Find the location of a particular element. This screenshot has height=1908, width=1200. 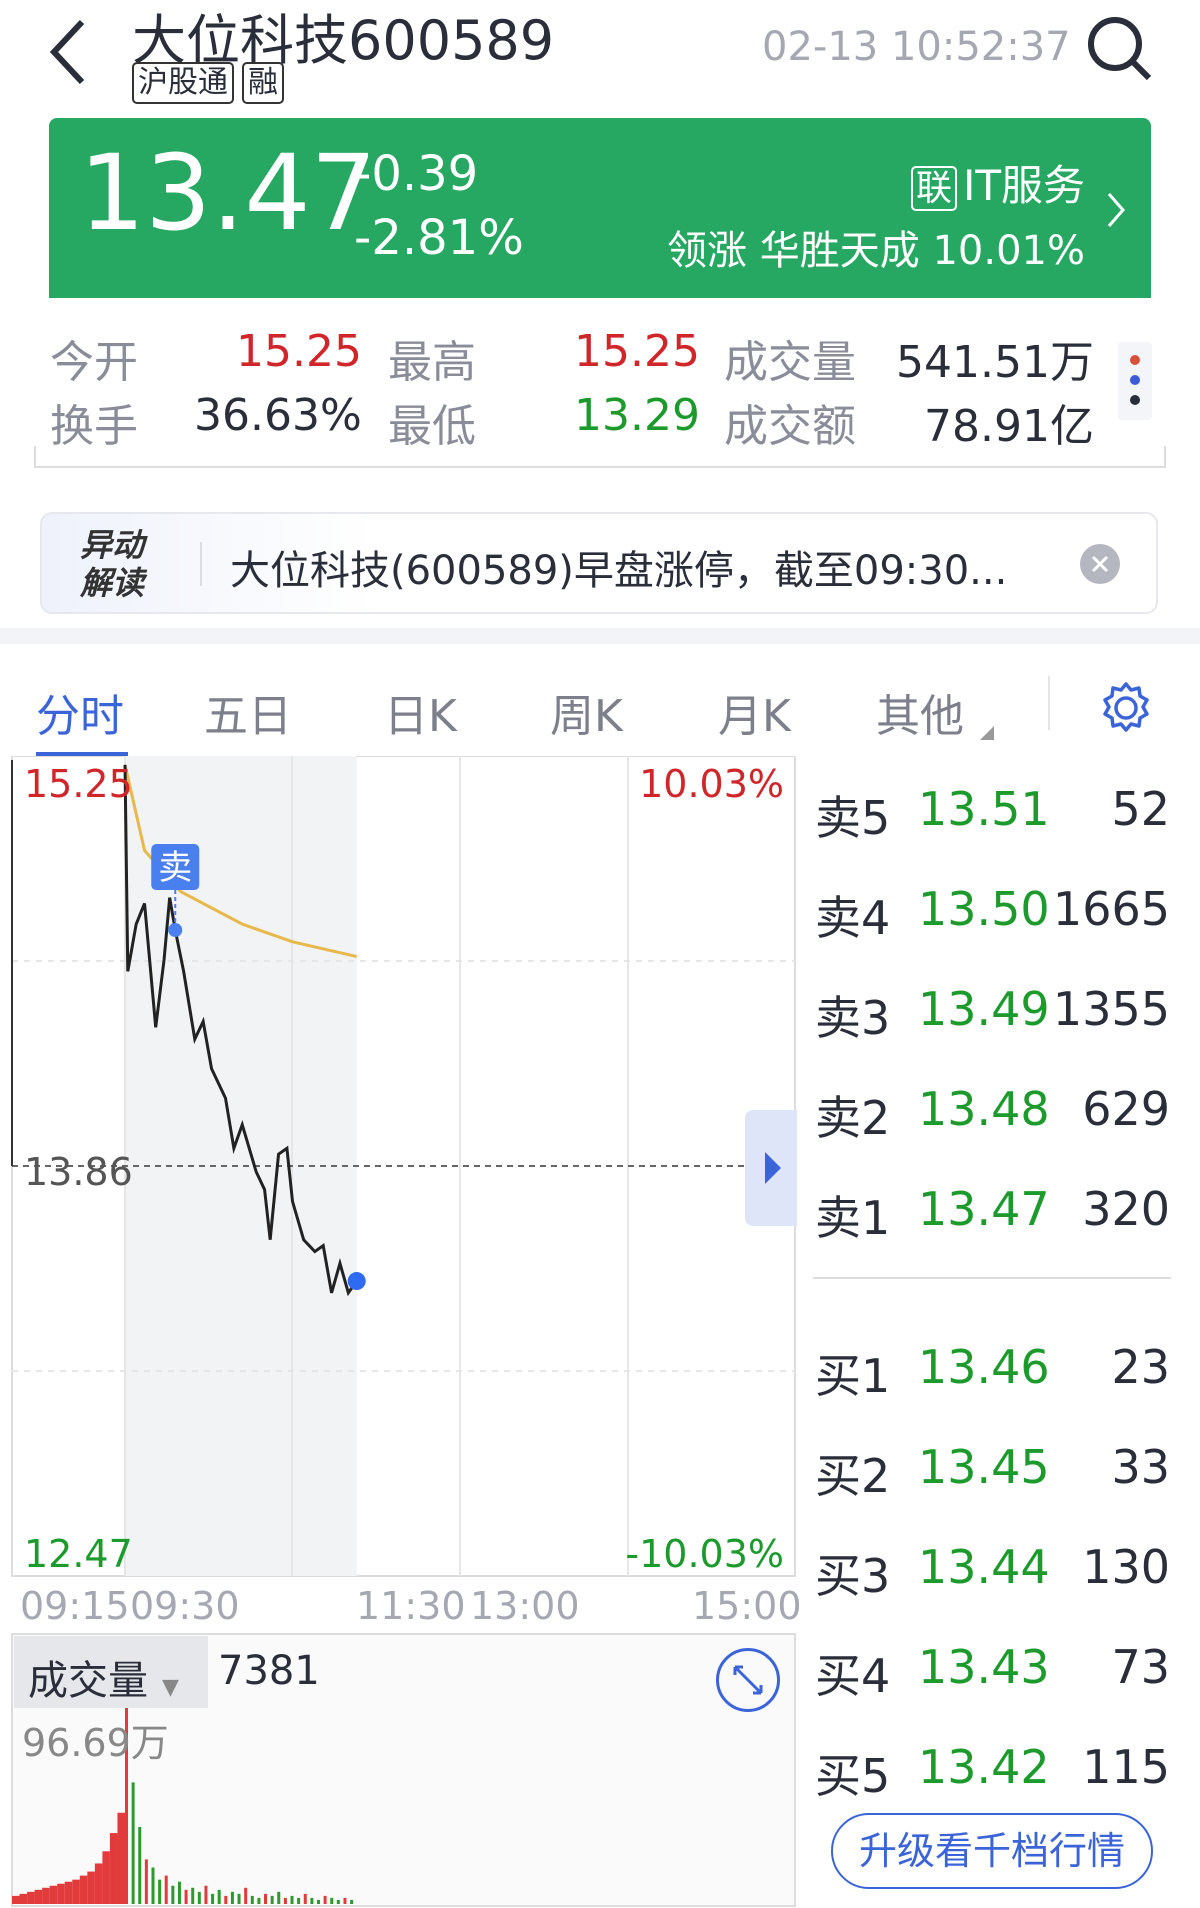

level-qty: 1355 is located at coordinates (1111, 1009).